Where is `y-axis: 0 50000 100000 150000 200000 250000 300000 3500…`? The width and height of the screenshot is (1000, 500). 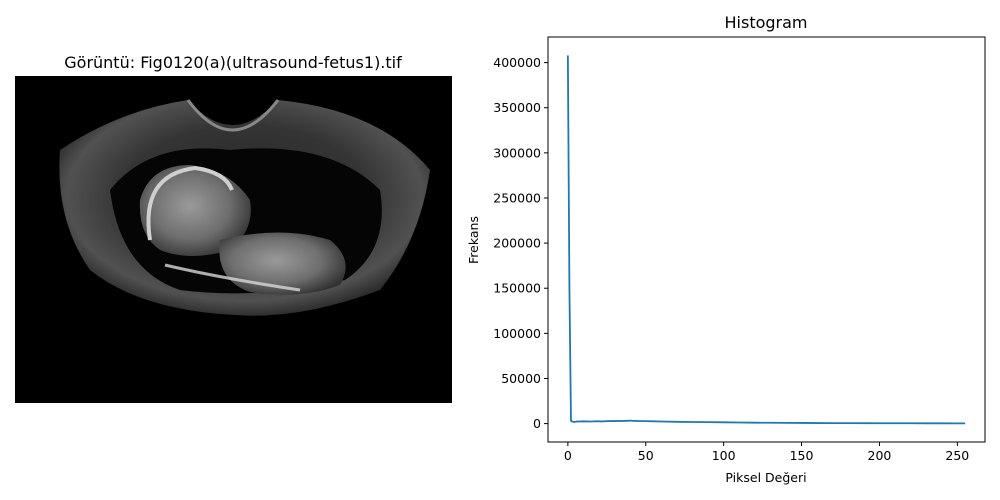 y-axis: 0 50000 100000 150000 200000 250000 300000 3500… is located at coordinates (520, 243).